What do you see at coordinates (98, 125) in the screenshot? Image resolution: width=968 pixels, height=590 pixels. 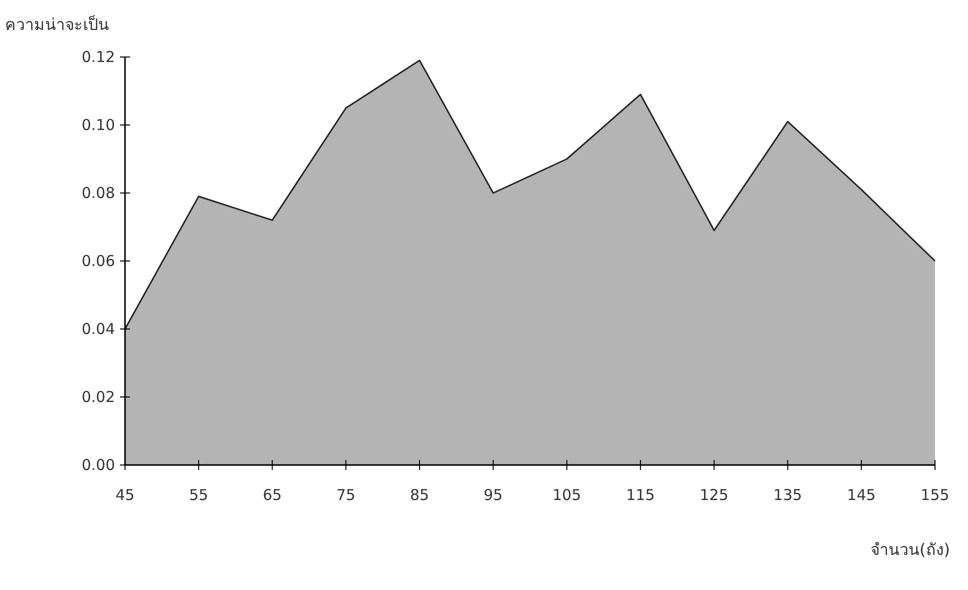 I see `y-tick-label: 0.10` at bounding box center [98, 125].